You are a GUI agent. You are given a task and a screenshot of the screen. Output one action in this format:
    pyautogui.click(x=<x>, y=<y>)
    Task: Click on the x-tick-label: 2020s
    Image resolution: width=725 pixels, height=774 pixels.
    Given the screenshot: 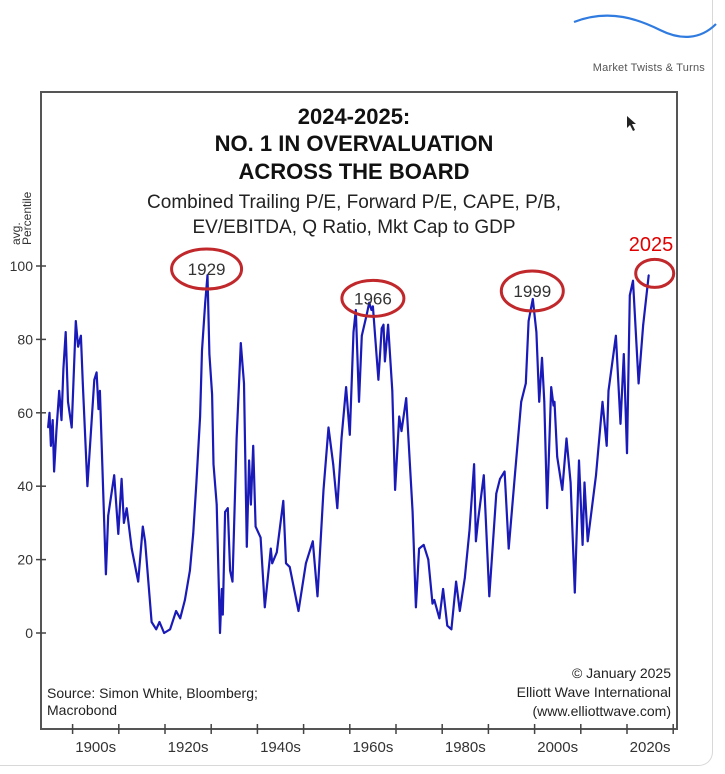 What is the action you would take?
    pyautogui.click(x=650, y=747)
    